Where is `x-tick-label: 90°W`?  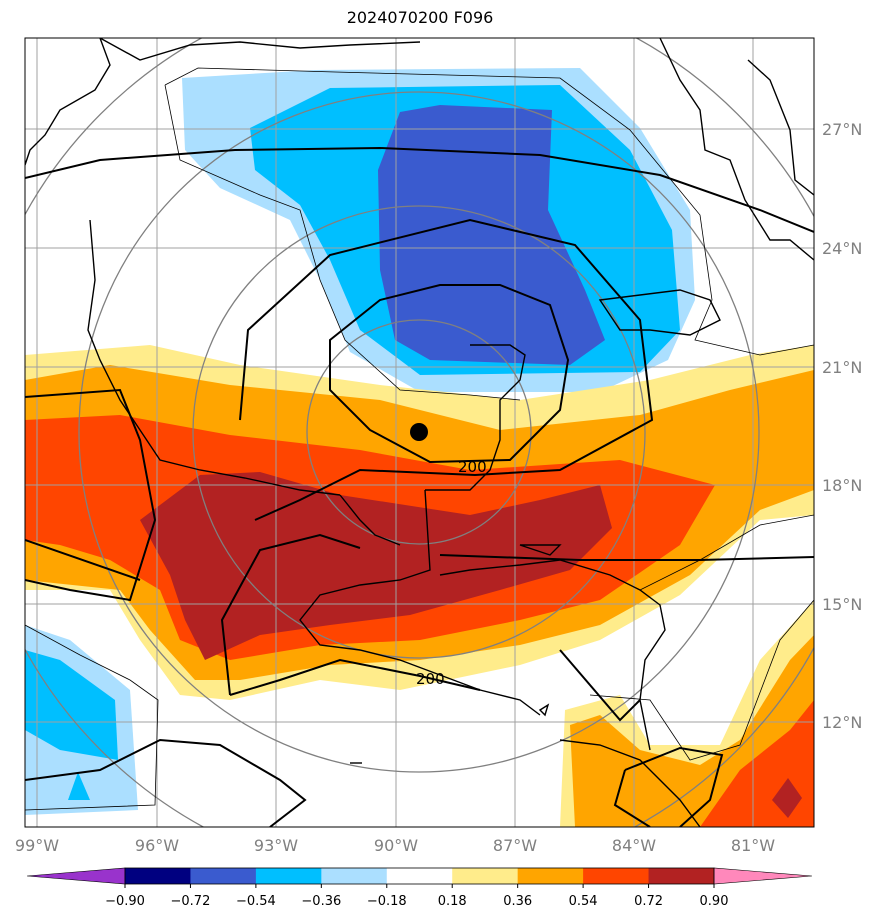 x-tick-label: 90°W is located at coordinates (396, 845).